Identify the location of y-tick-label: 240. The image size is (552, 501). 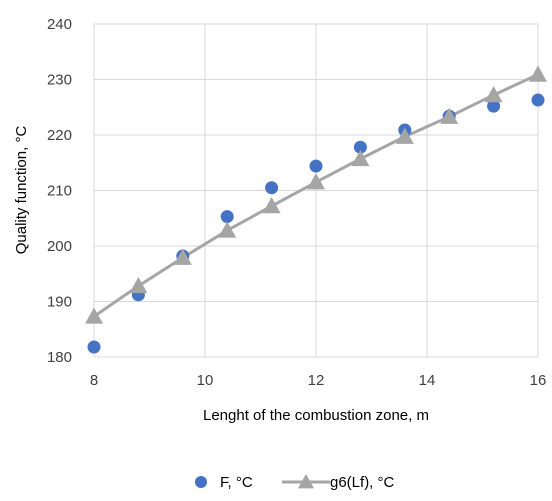
(59, 24).